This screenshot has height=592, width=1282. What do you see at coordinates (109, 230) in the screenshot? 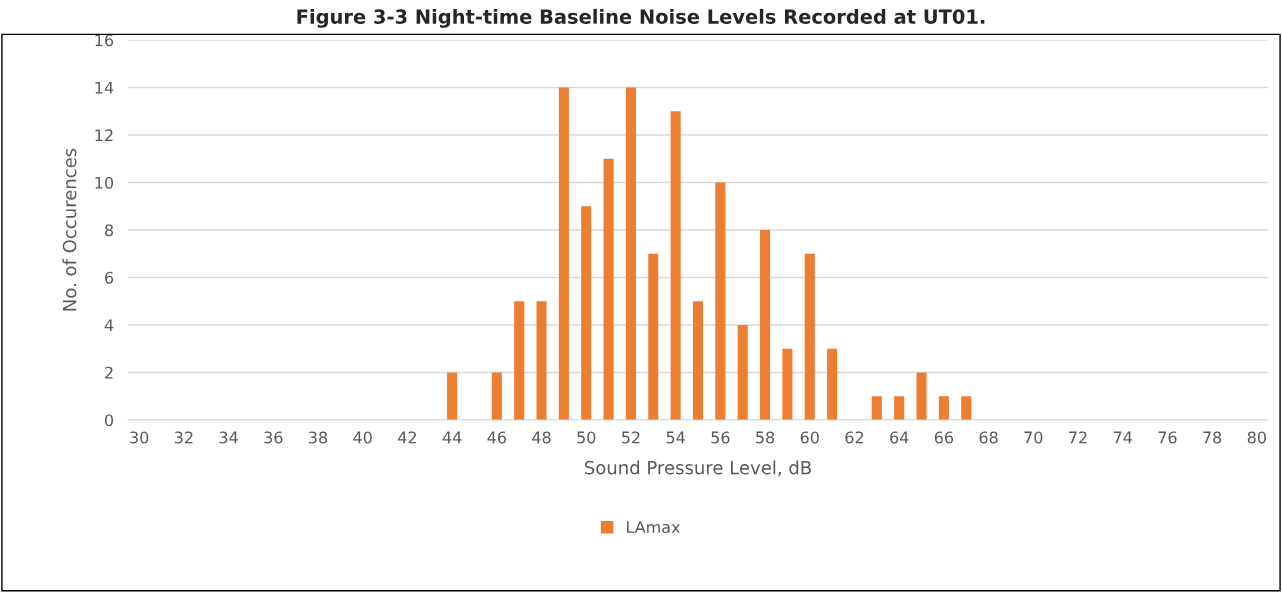
I see `y-tick-label: 8` at bounding box center [109, 230].